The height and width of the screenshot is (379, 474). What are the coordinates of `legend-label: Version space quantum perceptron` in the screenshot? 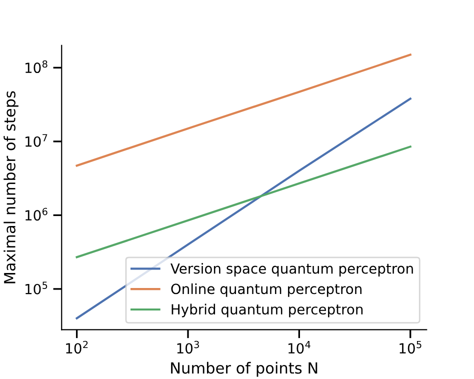 It's located at (291, 269).